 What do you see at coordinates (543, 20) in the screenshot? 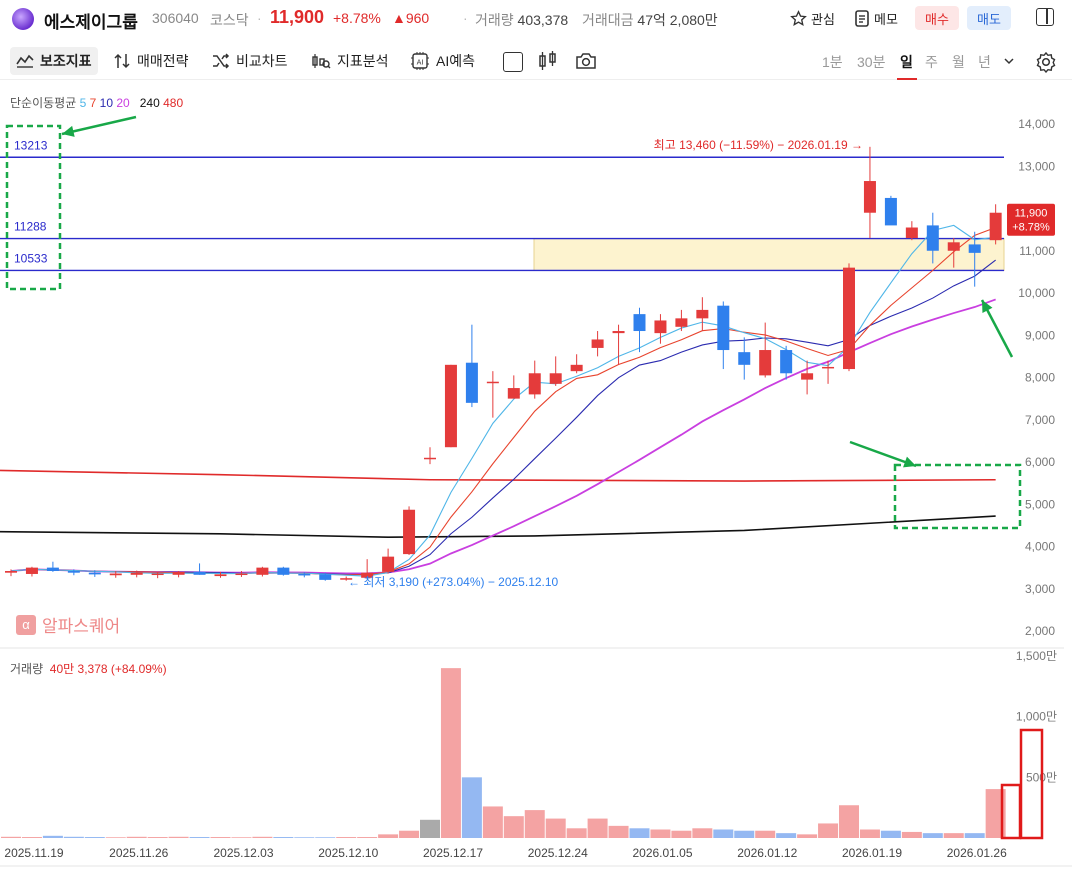
I see `volume-value: 403,378` at bounding box center [543, 20].